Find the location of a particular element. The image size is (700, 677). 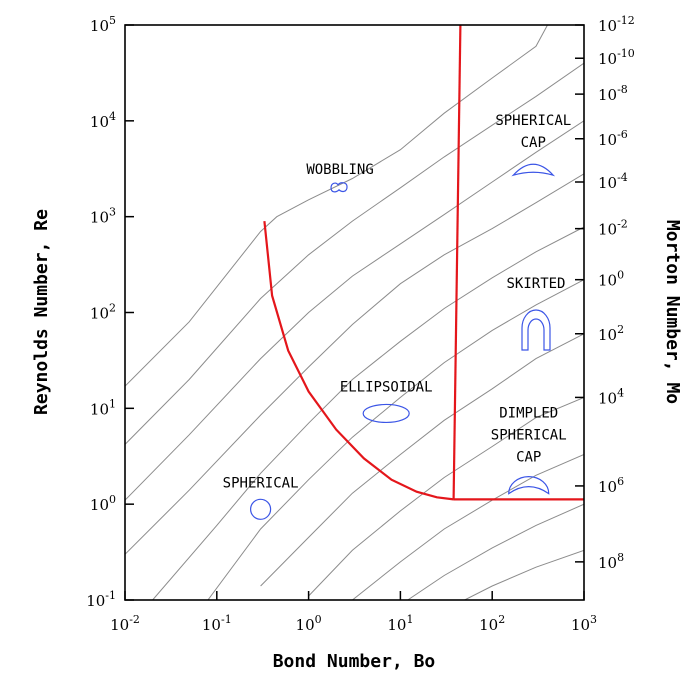

mo-tick-label: 10⁻¹⁰ is located at coordinates (616, 57).